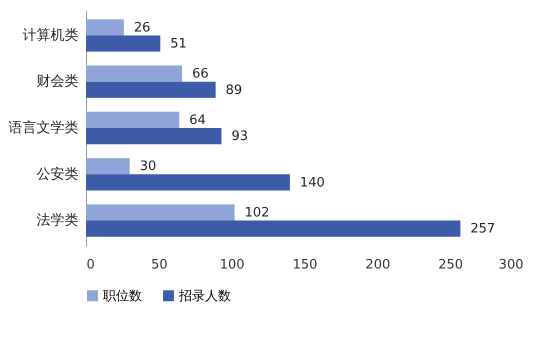 This screenshot has height=337, width=552. Describe the element at coordinates (159, 265) in the screenshot. I see `x-tick-label: 50` at that location.